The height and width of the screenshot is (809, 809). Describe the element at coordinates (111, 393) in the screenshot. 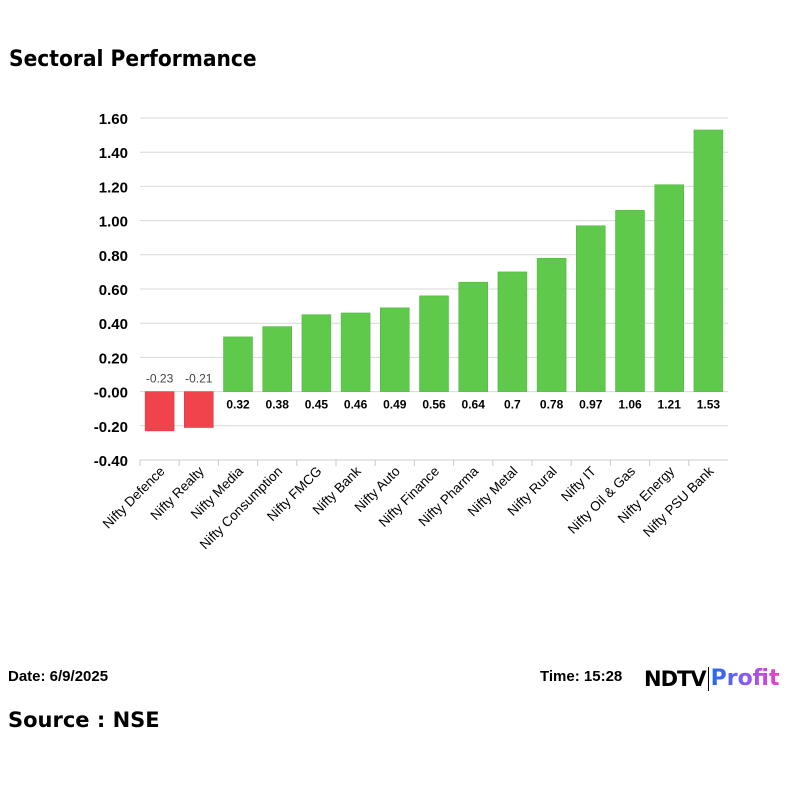

I see `y-tick-label: -0.00` at that location.